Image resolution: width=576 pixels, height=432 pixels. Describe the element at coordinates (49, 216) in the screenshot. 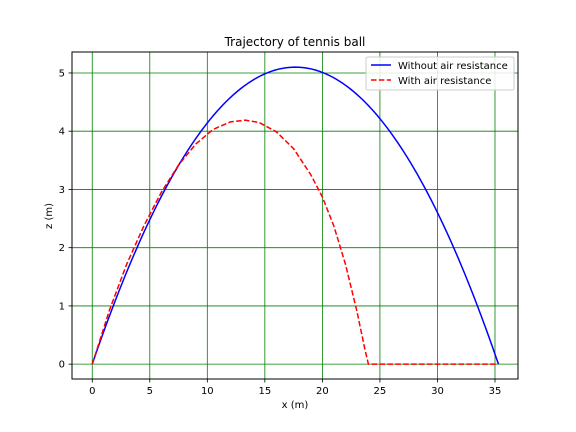

I see `y-axis-label: z (m)` at that location.